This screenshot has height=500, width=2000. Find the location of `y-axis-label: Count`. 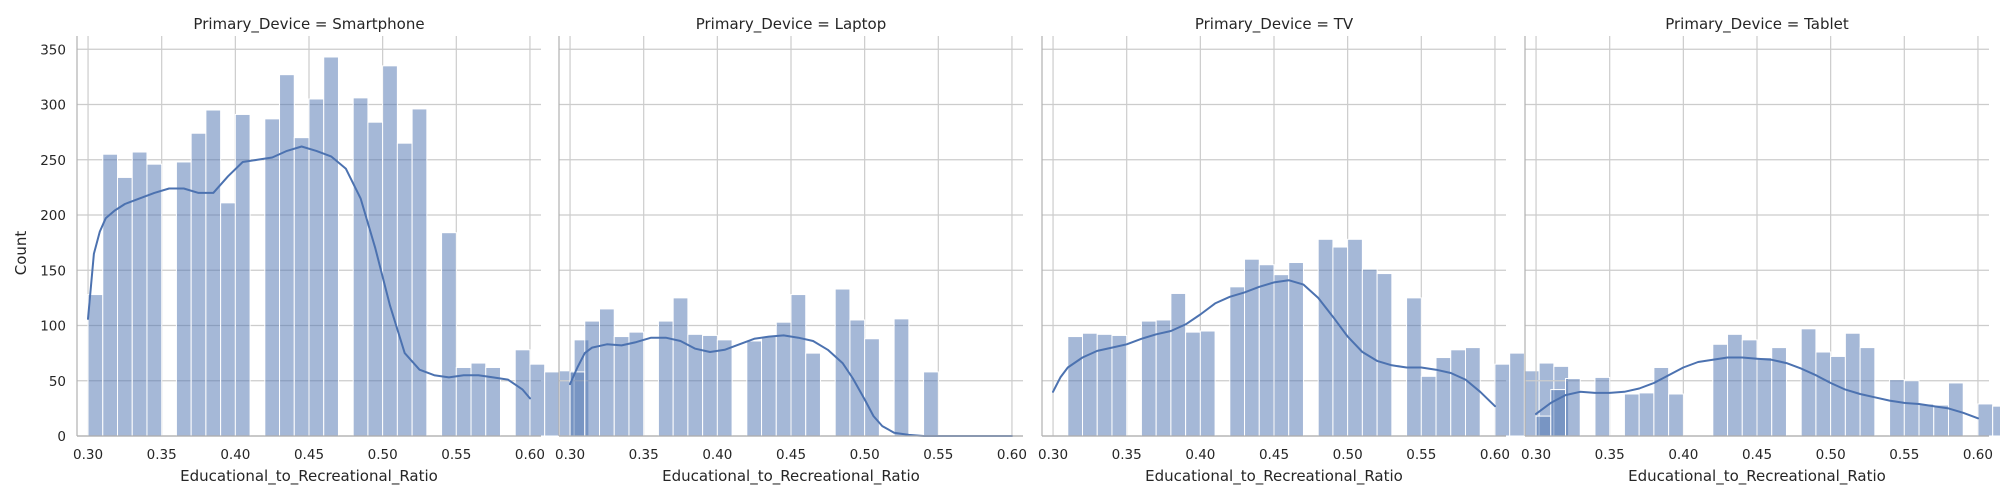

y-axis-label: Count is located at coordinates (21, 253).